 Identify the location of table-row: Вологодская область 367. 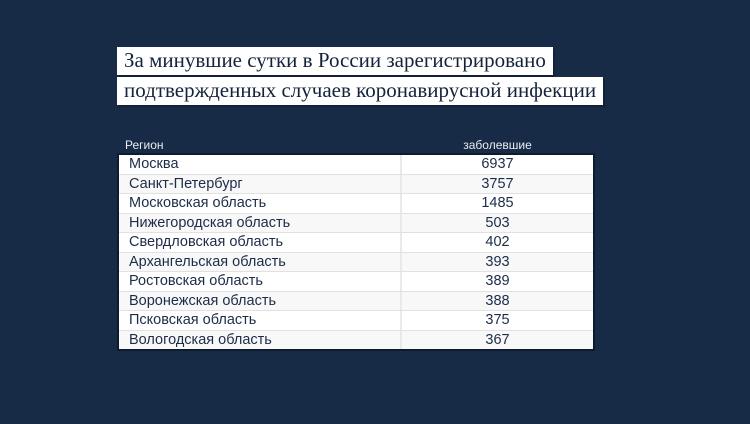
(356, 339).